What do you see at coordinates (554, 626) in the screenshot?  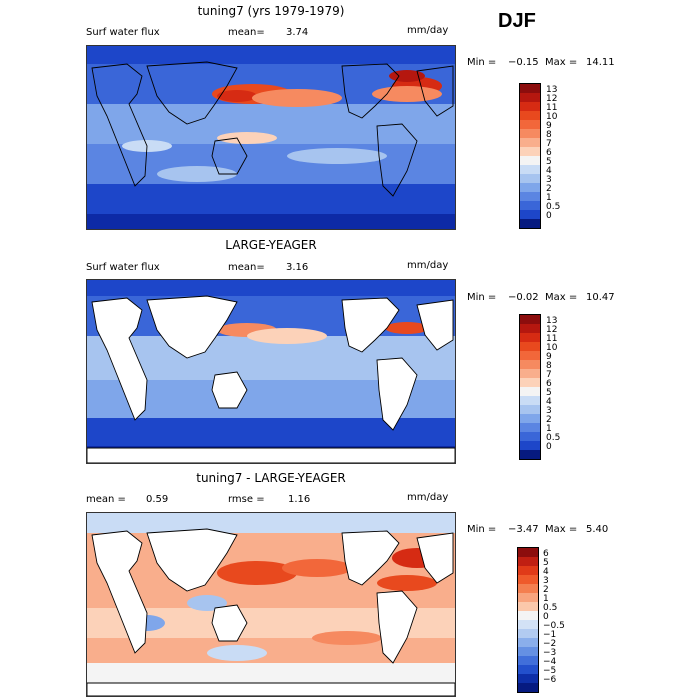 I see `colorbar-tick: −0.5` at bounding box center [554, 626].